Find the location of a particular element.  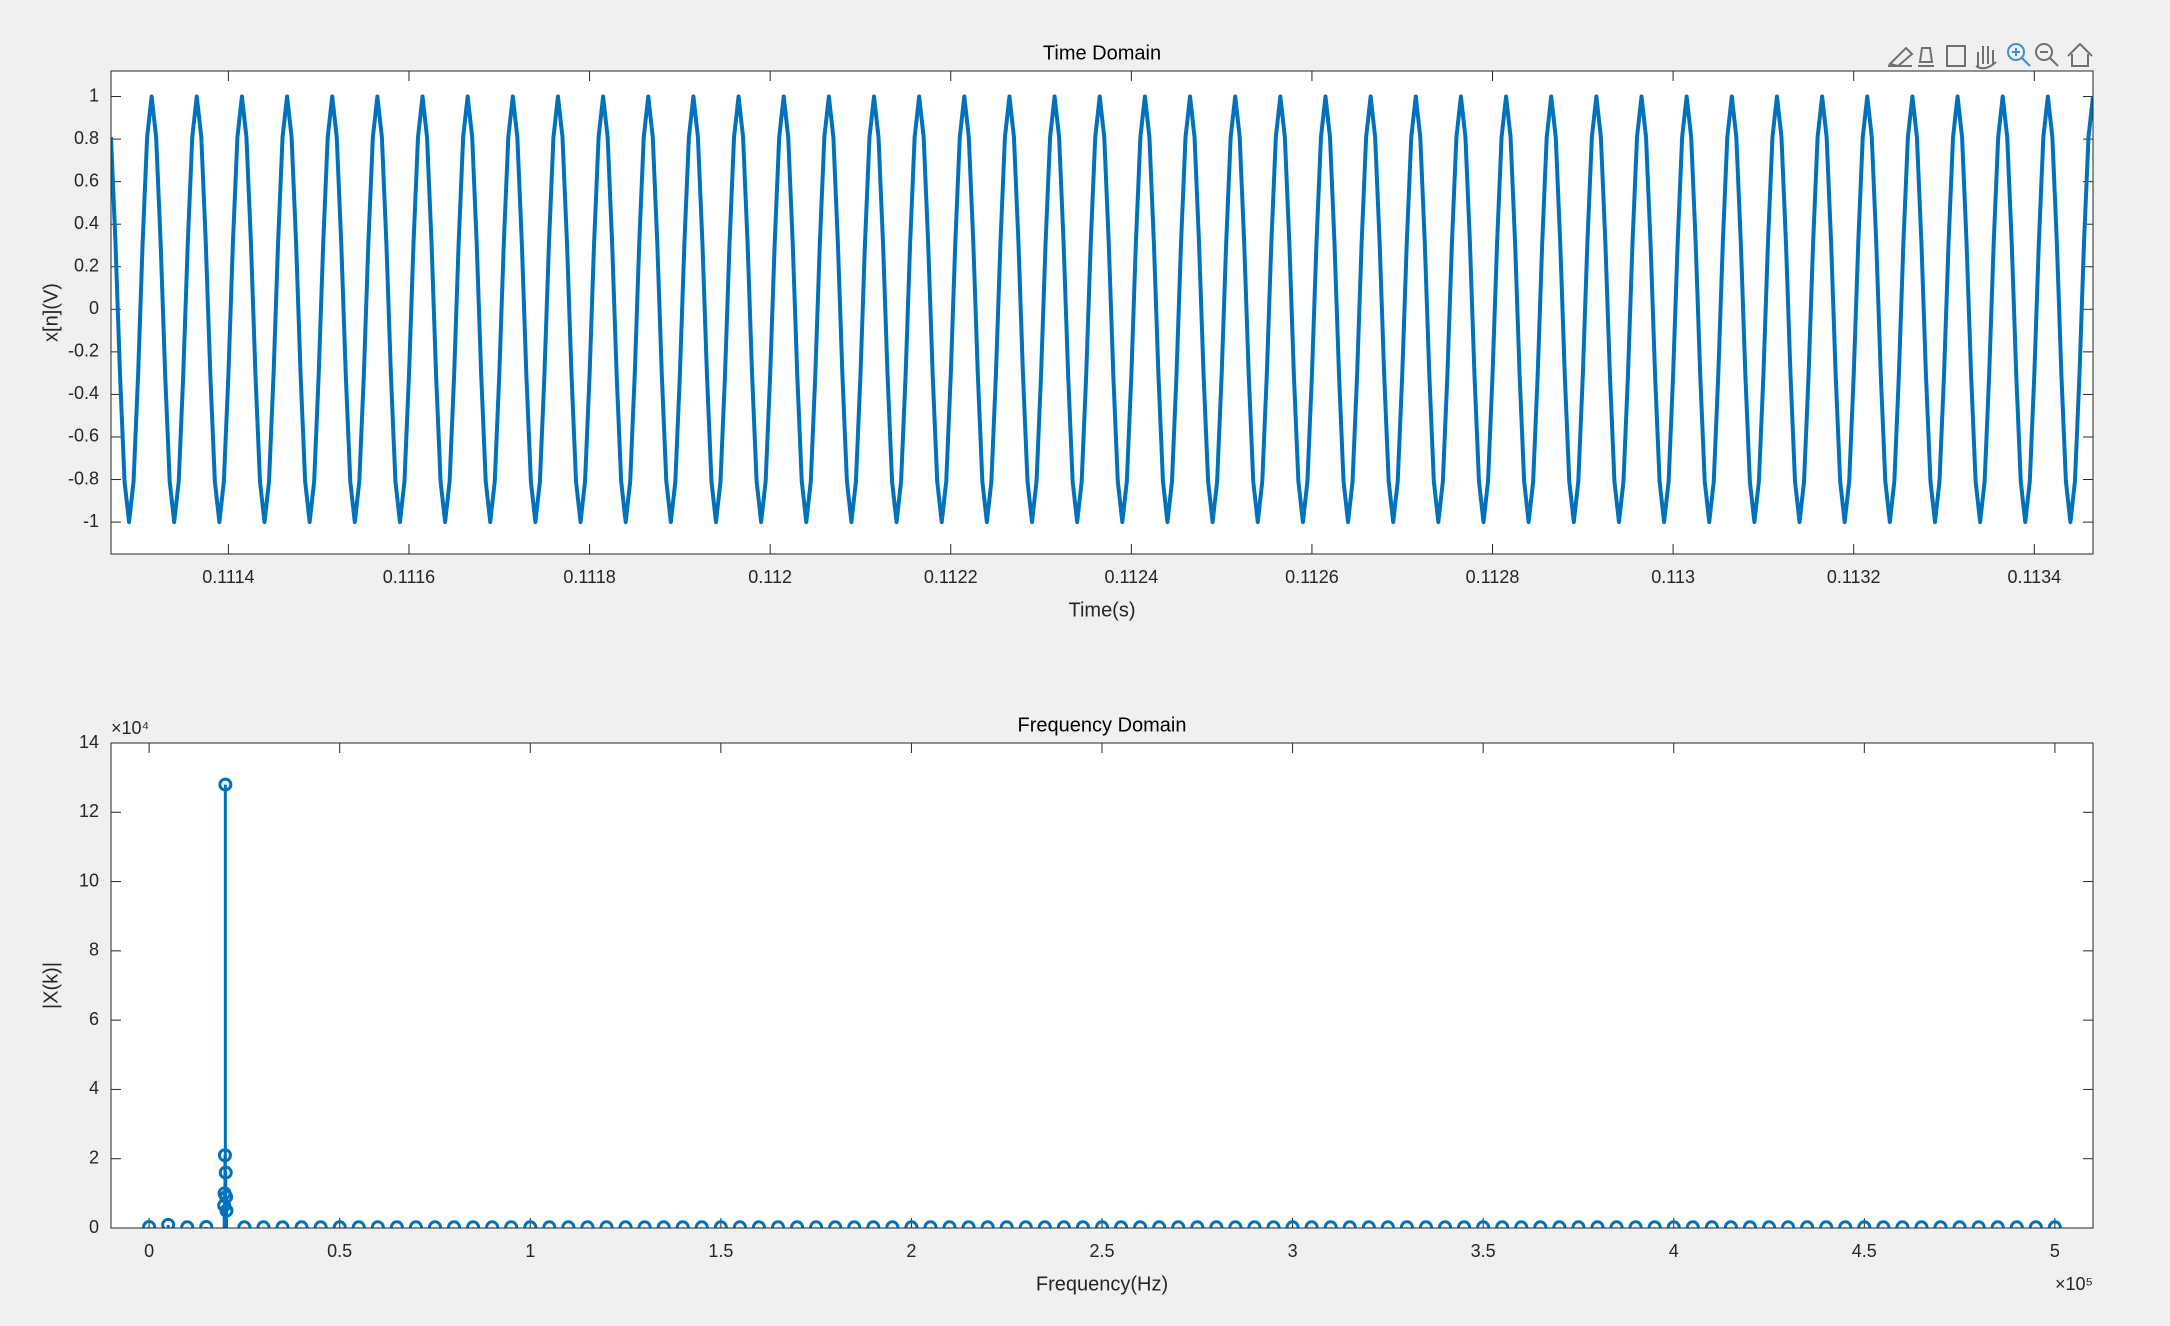

toolbar-zoom-out is located at coordinates (2044, 52).